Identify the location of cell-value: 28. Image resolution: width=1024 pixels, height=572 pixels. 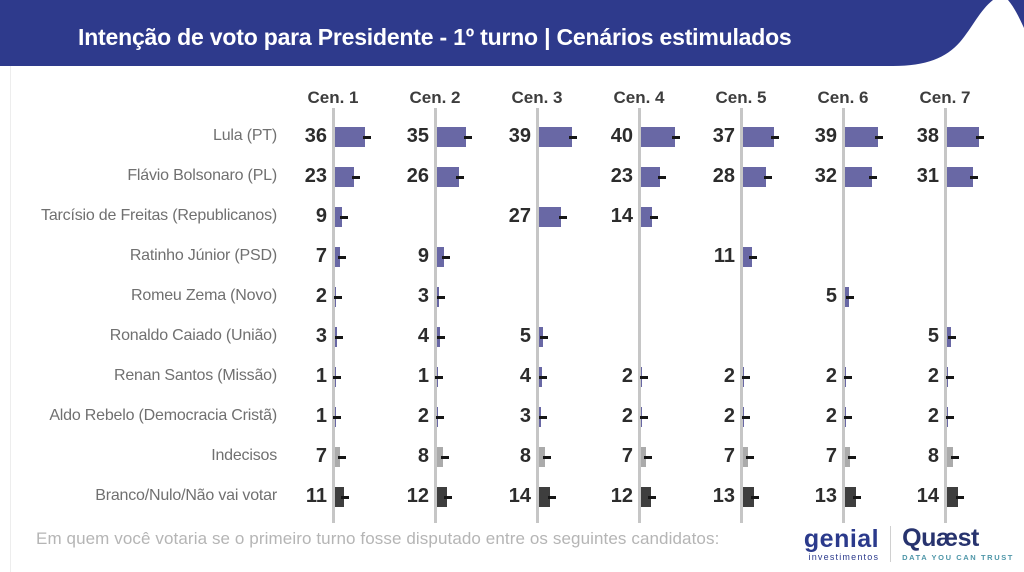
(723, 176).